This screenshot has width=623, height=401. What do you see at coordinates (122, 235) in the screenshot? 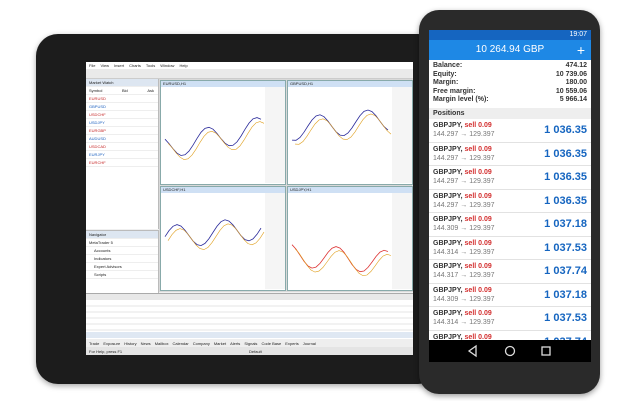
I see `panel-title: Navigator` at bounding box center [122, 235].